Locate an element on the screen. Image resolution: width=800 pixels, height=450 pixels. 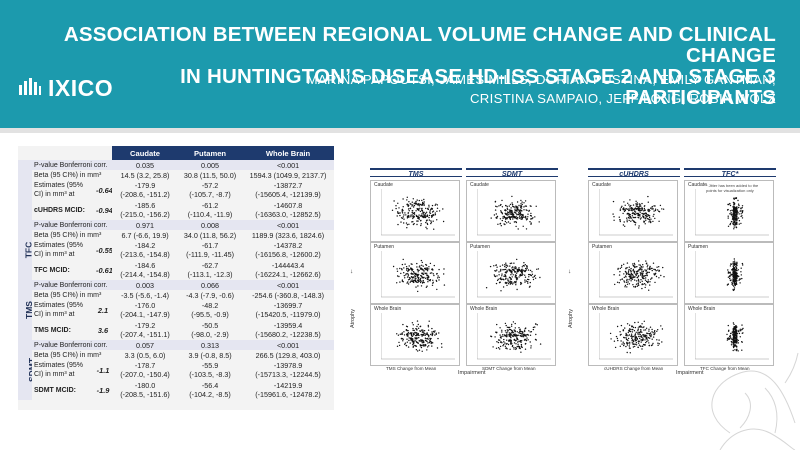
estimate-cell: -61.2 (-110.4, -11.9) is located at coordinates (210, 210).